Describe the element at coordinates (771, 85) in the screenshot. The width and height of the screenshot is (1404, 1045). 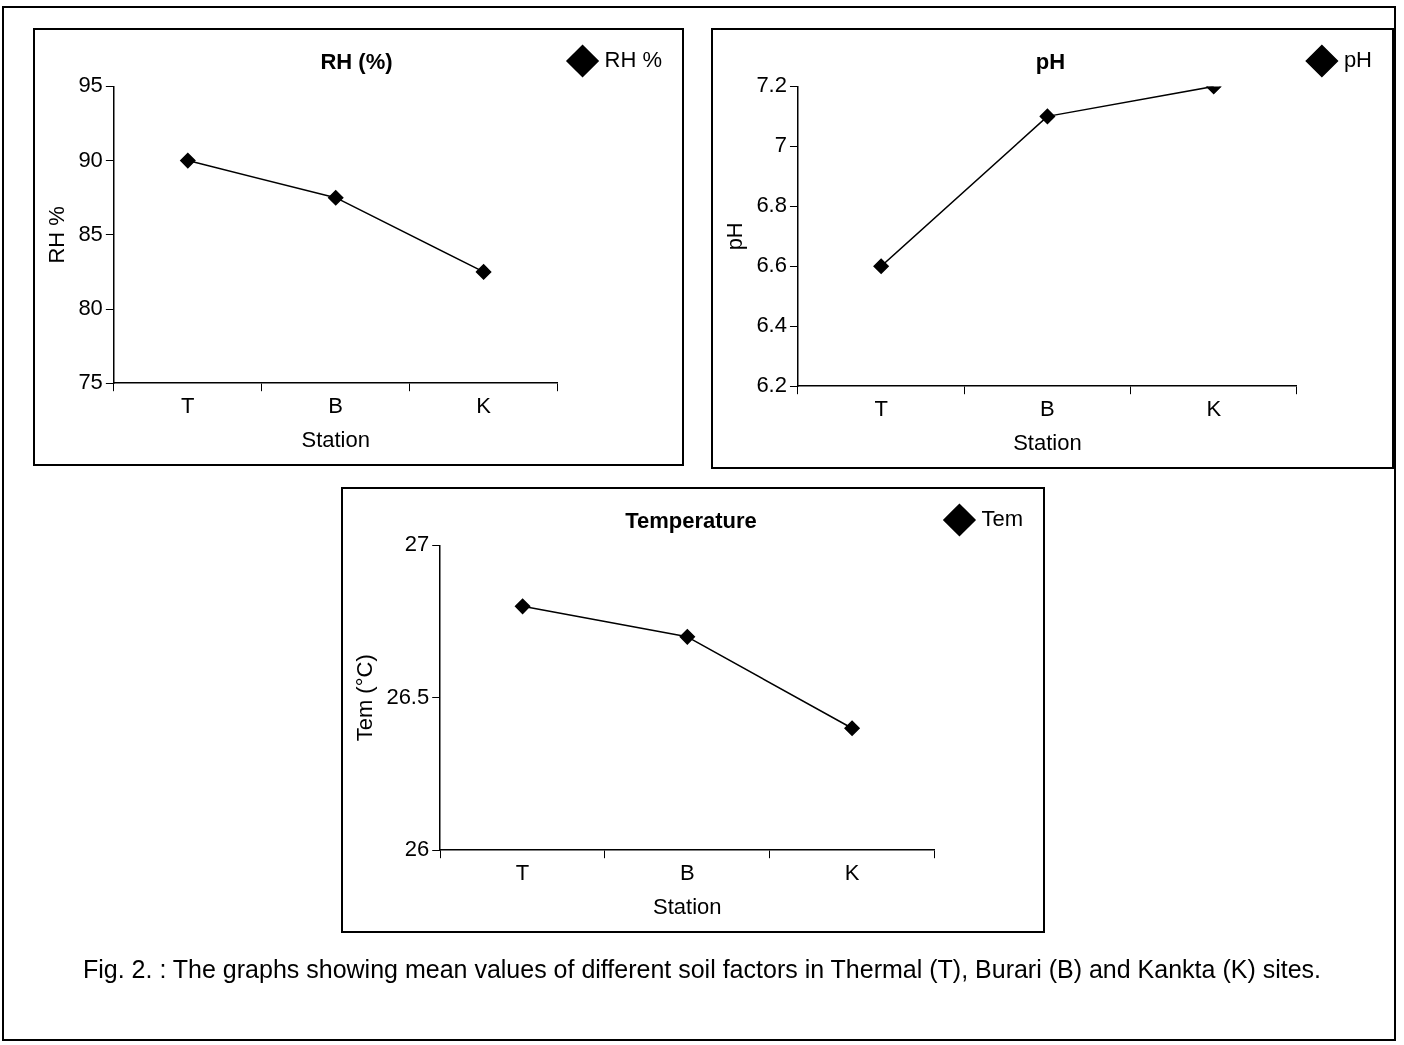
I see `y-tick-label: 7.2` at that location.